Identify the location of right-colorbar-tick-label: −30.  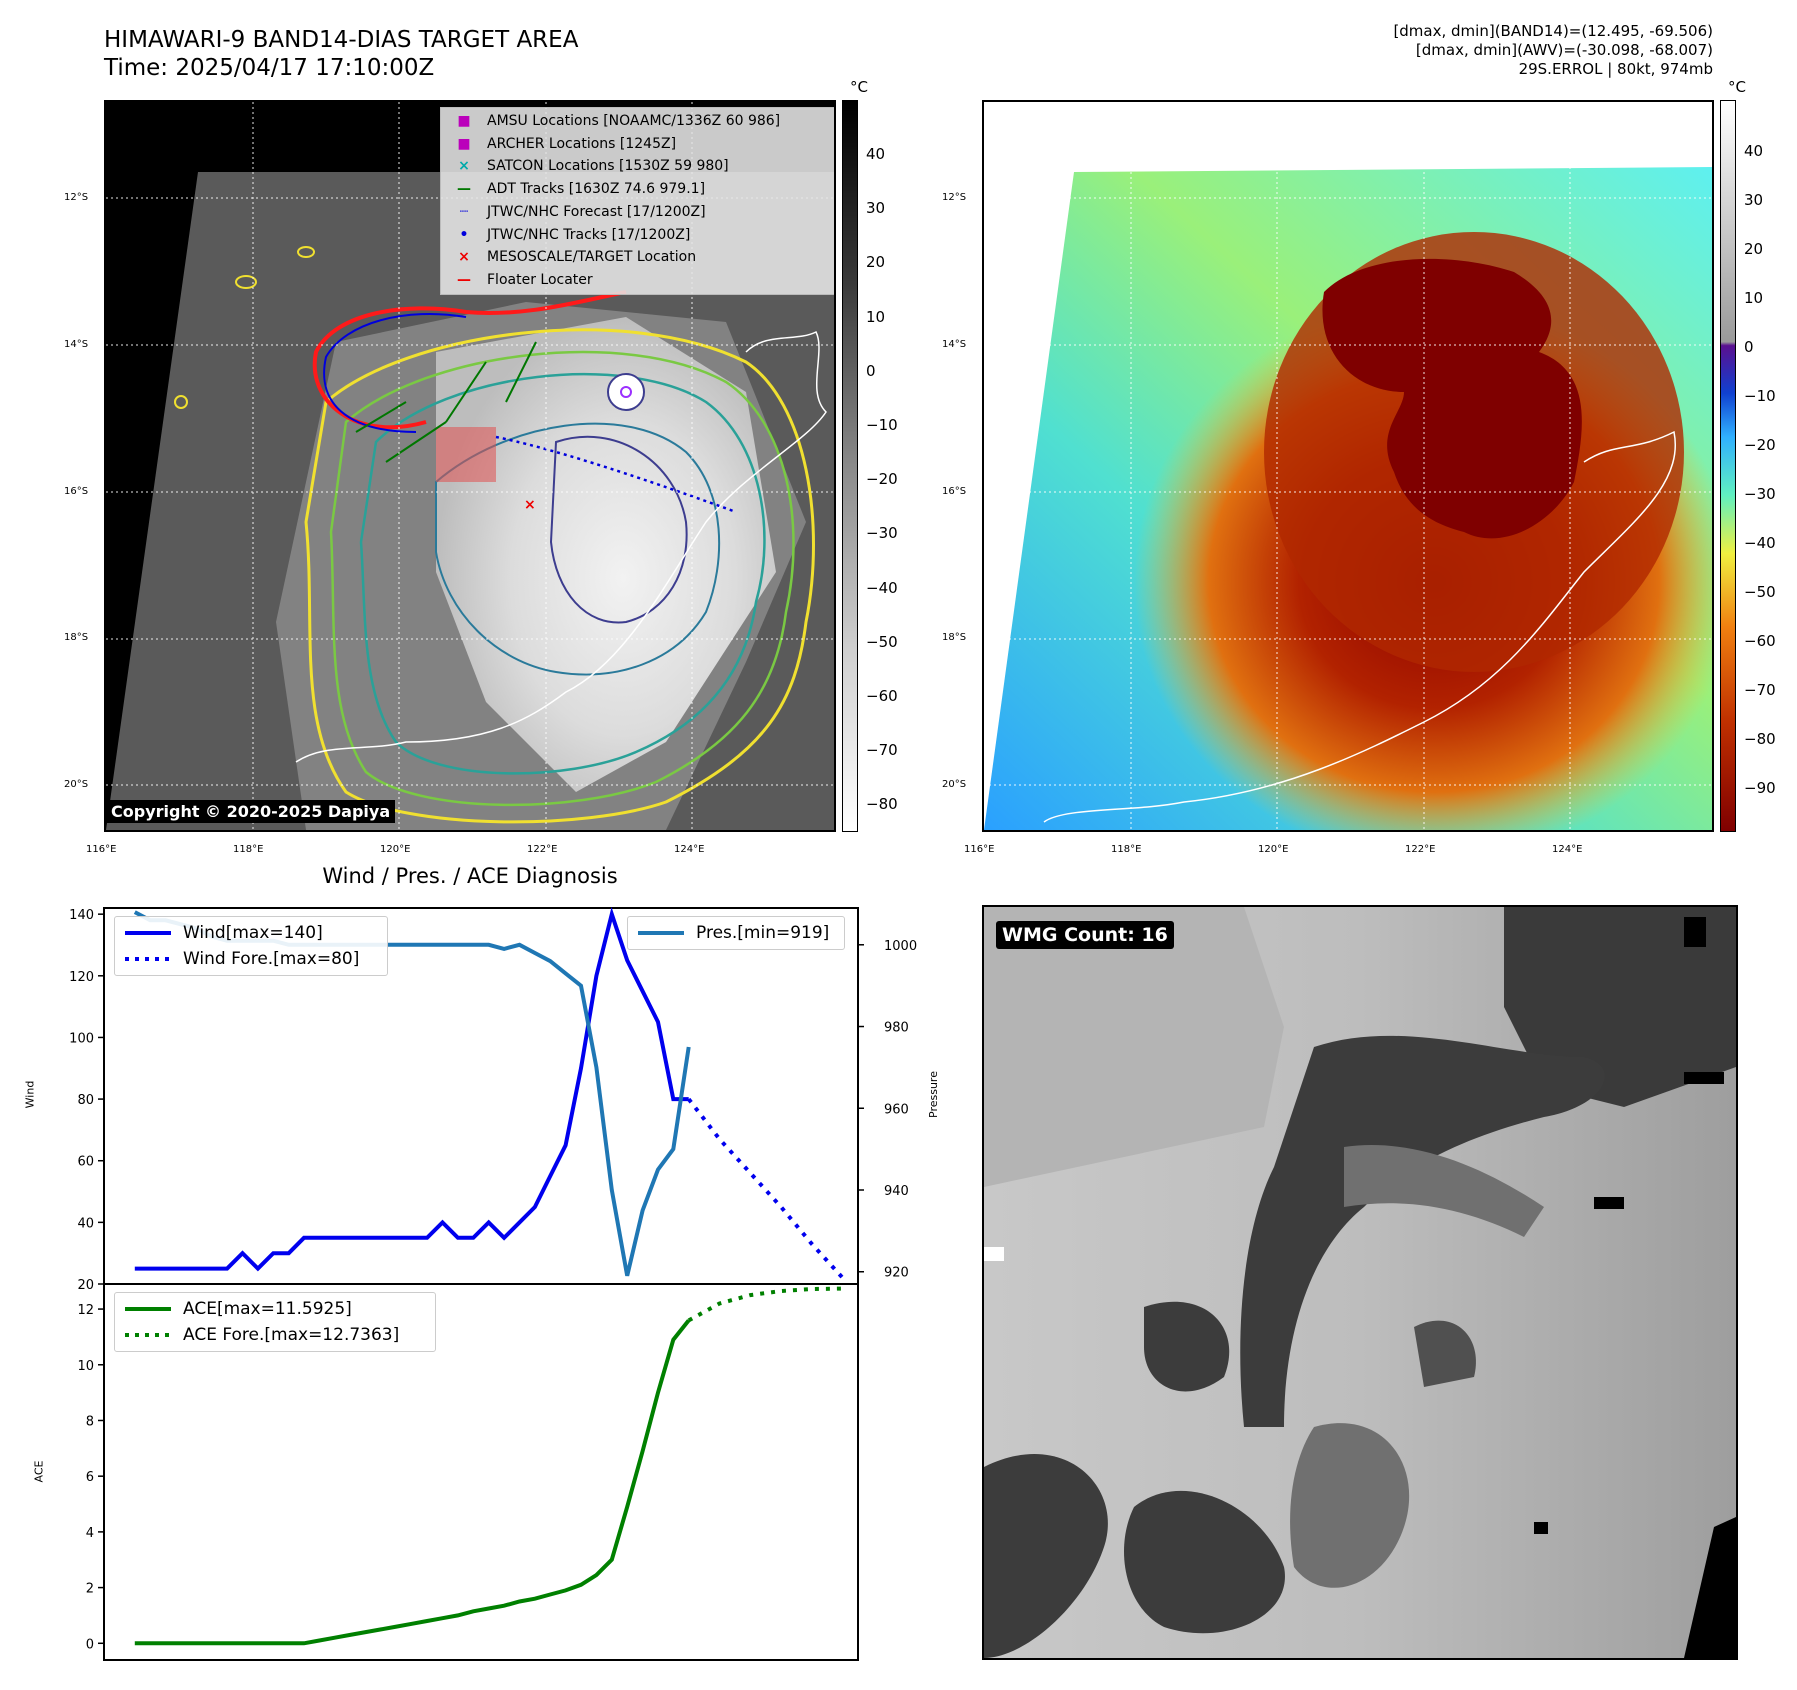
(1760, 494).